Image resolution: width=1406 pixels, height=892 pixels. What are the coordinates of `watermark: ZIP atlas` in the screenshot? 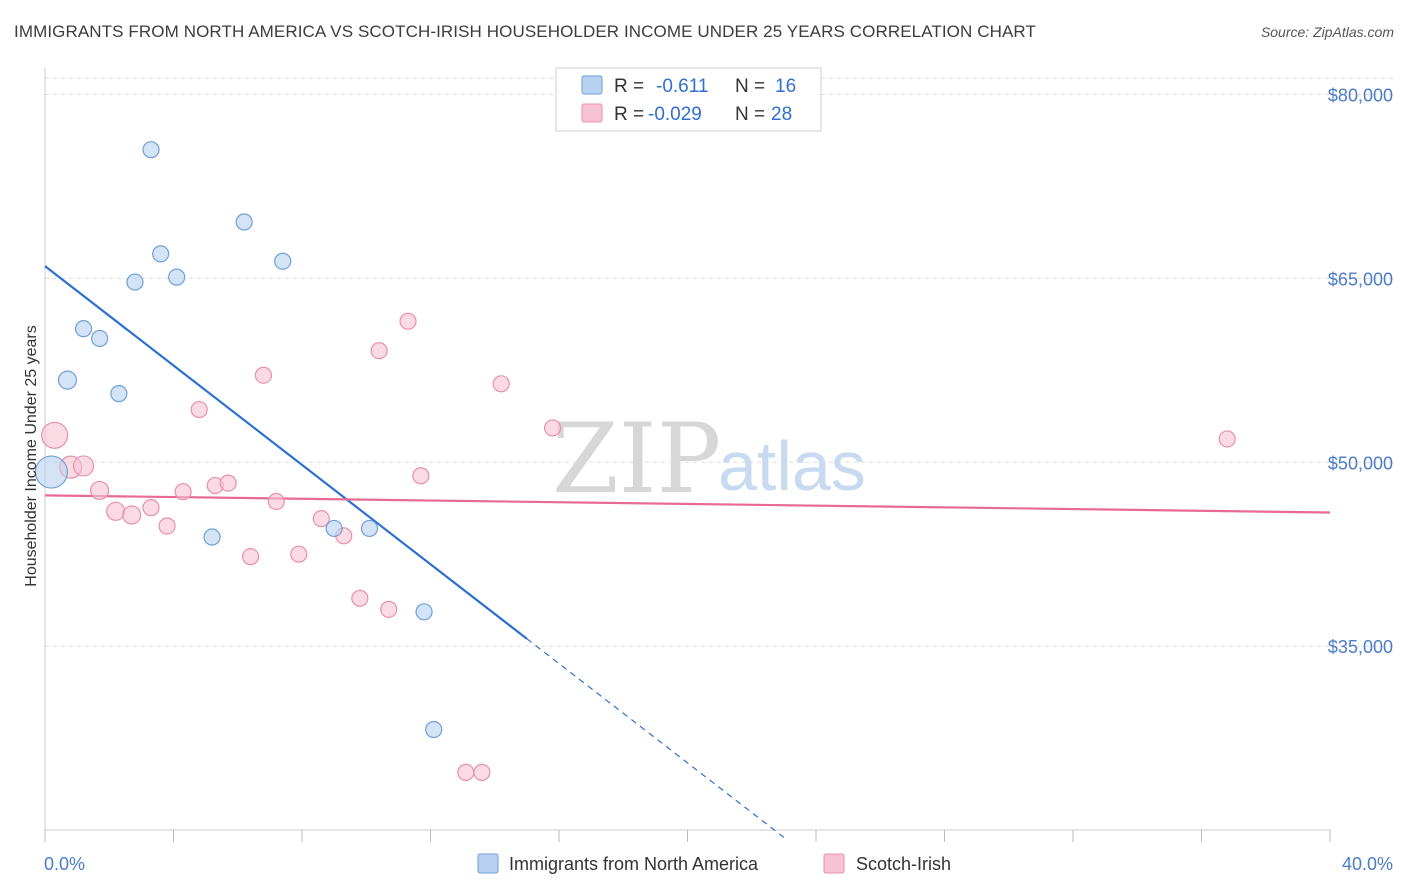 It's located at (709, 459).